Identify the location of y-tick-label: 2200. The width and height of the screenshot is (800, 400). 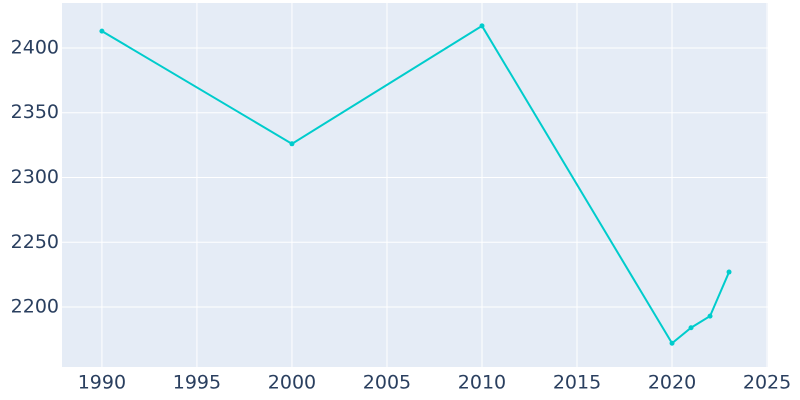
(35, 307).